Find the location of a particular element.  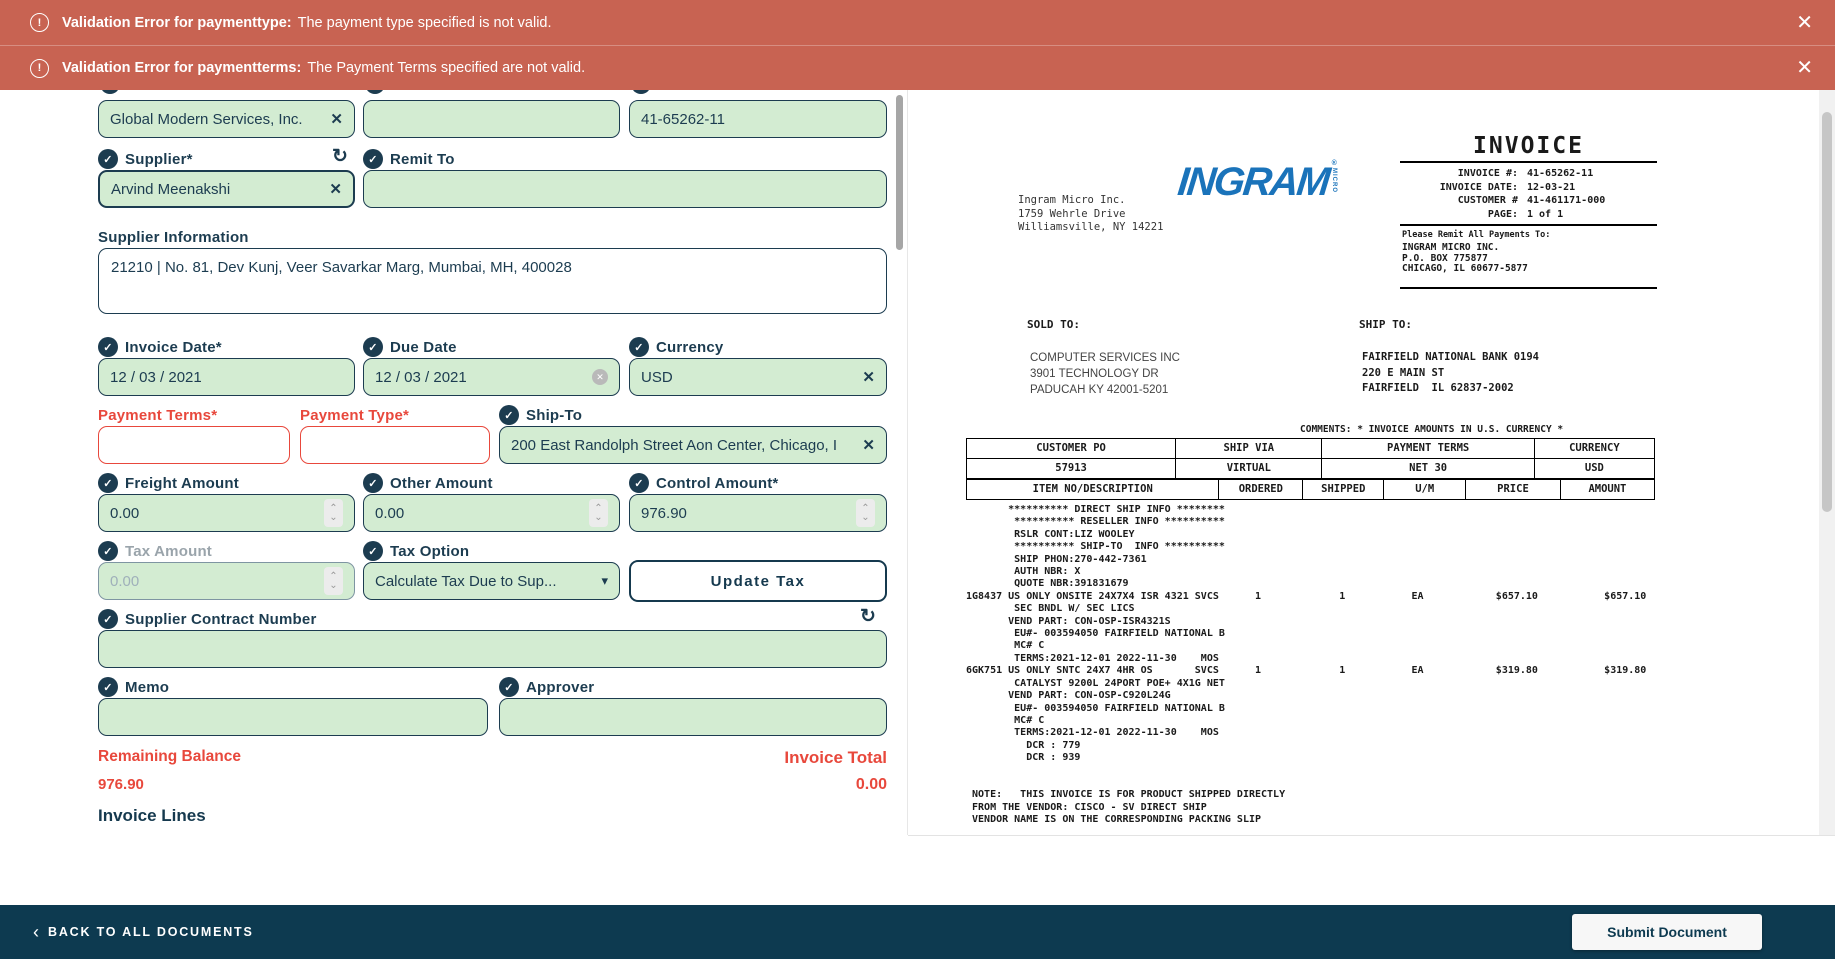

items-header: ITEM NO/DESCRIPTION is located at coordinates (1092, 489).